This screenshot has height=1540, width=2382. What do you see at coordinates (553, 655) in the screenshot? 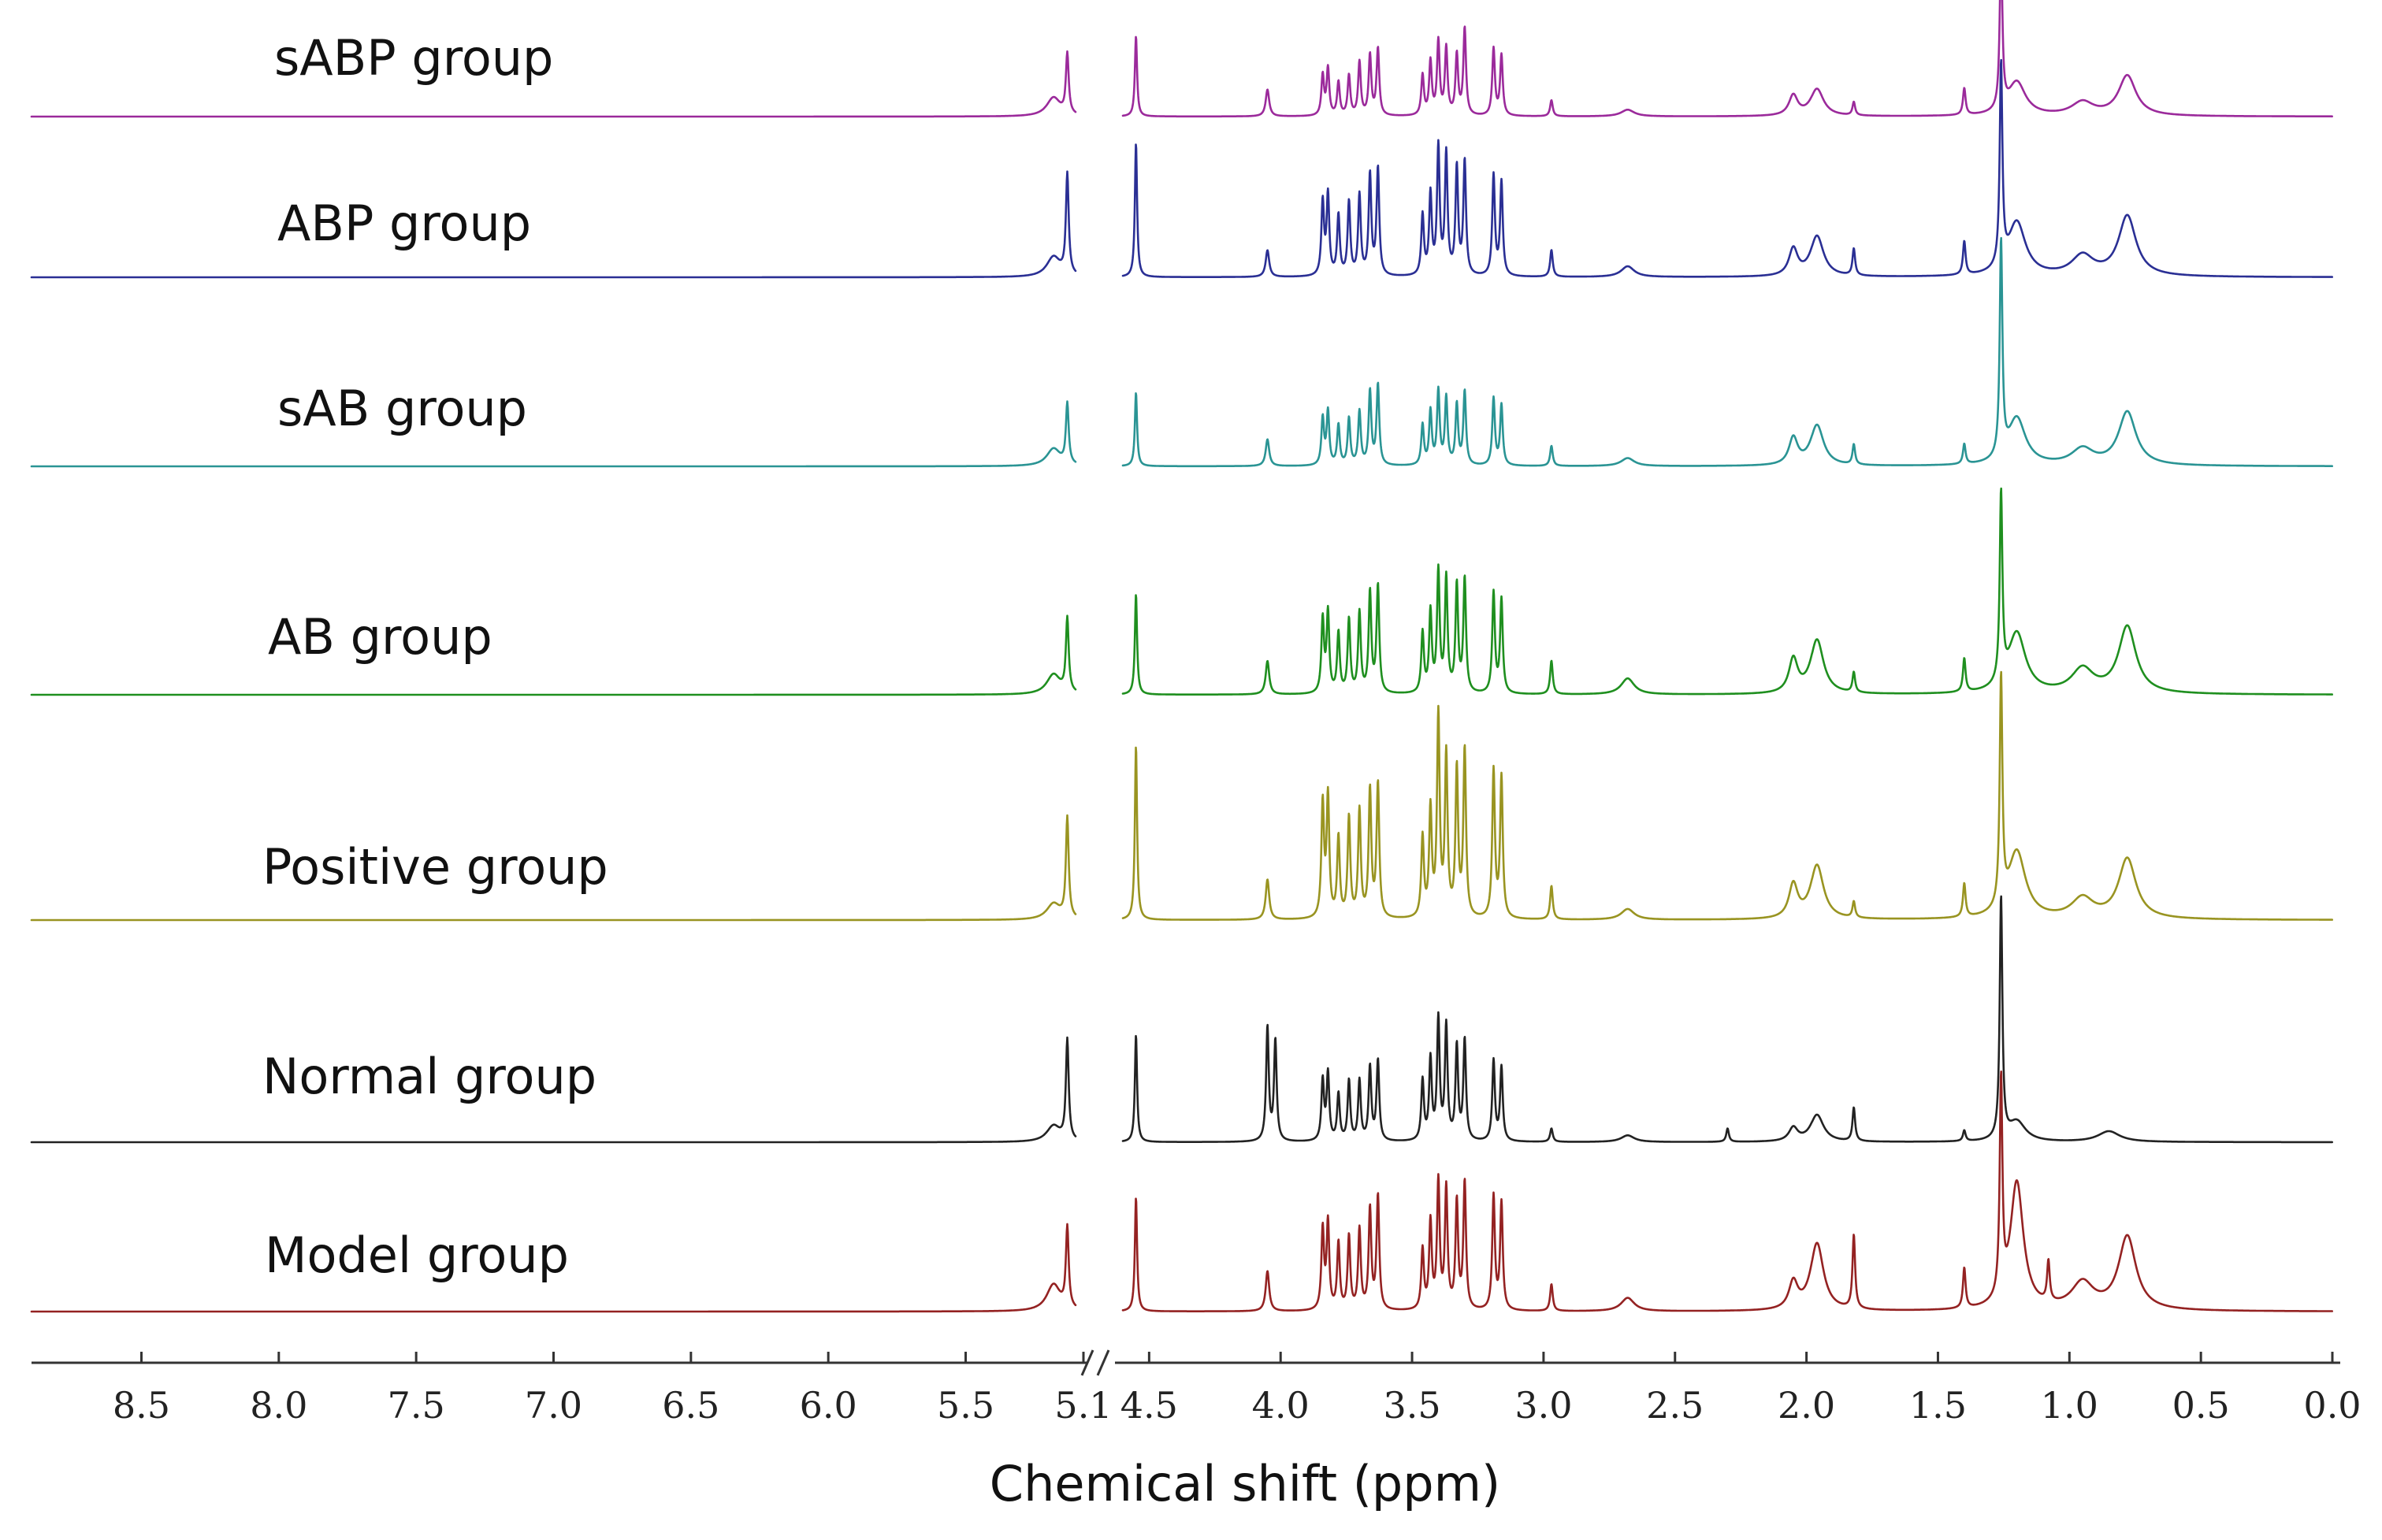
I see `ab-group-trace-left` at bounding box center [553, 655].